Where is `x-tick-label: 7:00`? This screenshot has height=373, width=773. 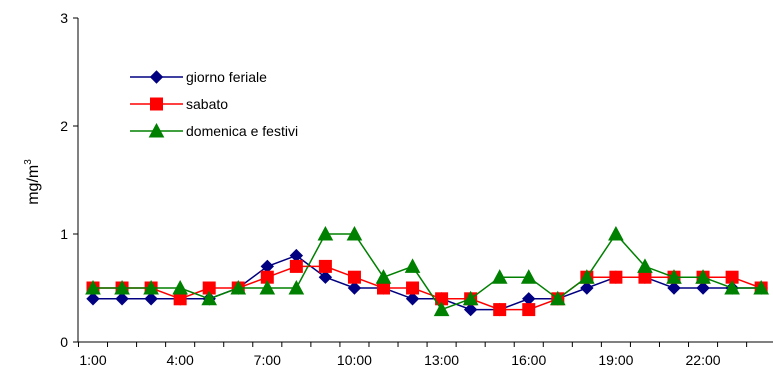 x-tick-label: 7:00 is located at coordinates (267, 360).